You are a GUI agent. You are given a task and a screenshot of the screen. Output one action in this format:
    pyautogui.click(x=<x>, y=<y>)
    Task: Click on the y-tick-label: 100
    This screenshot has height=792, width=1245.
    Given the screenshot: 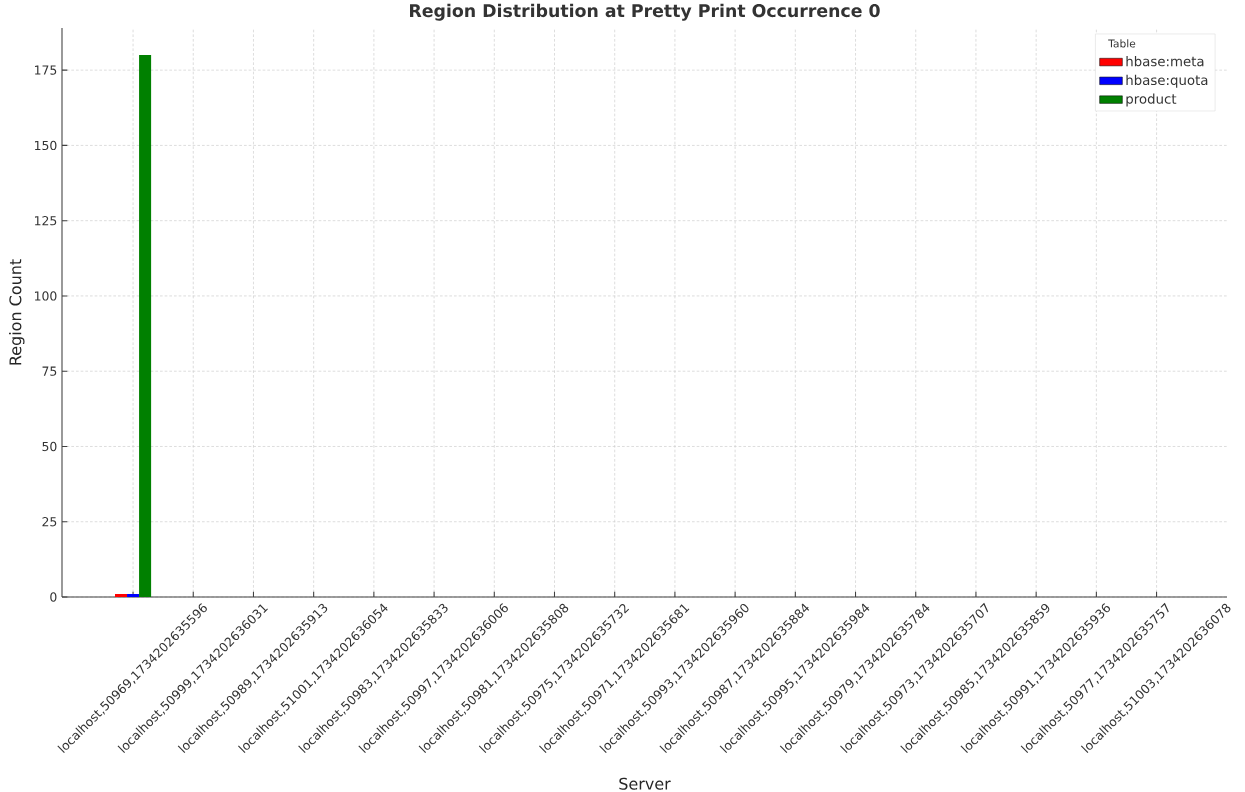 What is the action you would take?
    pyautogui.click(x=45, y=296)
    